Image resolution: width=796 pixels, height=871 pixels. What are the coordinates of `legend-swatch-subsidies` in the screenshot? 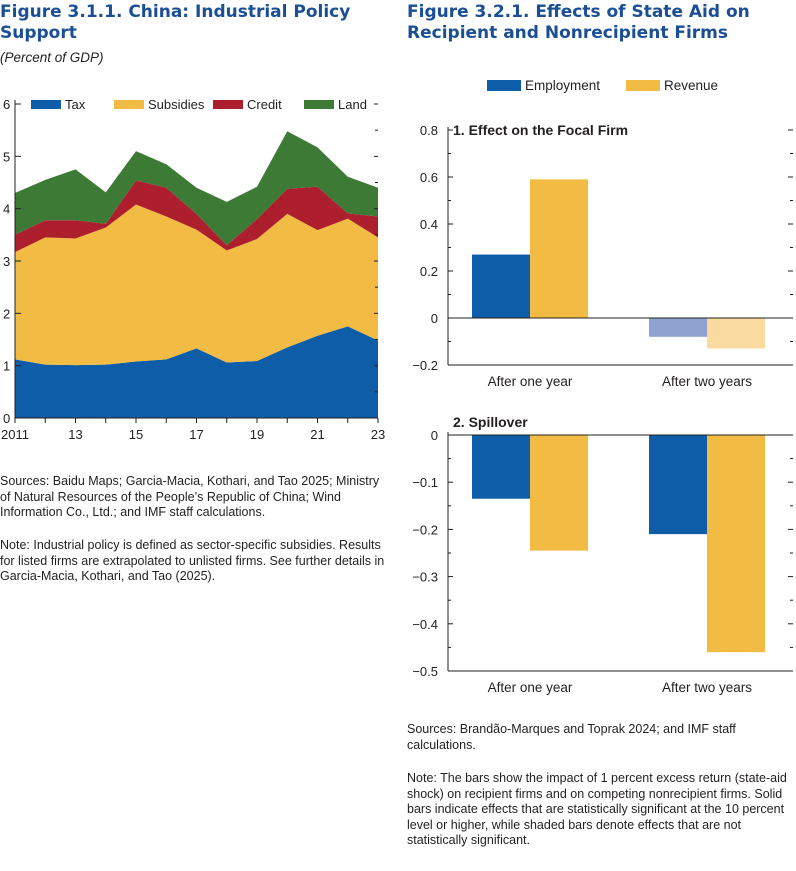 It's located at (129, 104).